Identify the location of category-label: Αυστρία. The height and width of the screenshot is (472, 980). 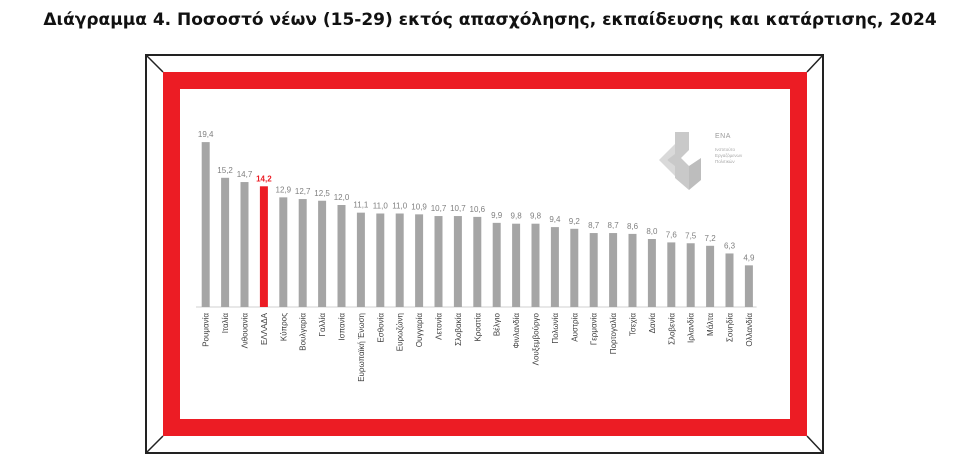
(574, 327).